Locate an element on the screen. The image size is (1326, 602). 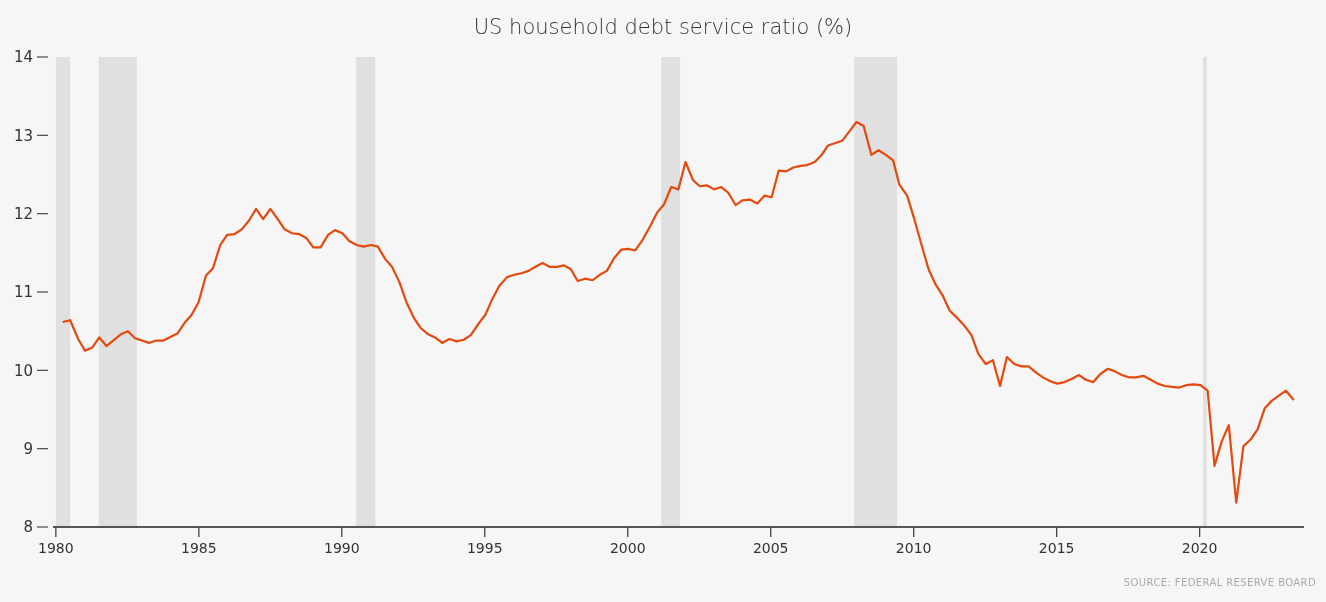
chart-title: US household debt service ratio (%) is located at coordinates (663, 27).